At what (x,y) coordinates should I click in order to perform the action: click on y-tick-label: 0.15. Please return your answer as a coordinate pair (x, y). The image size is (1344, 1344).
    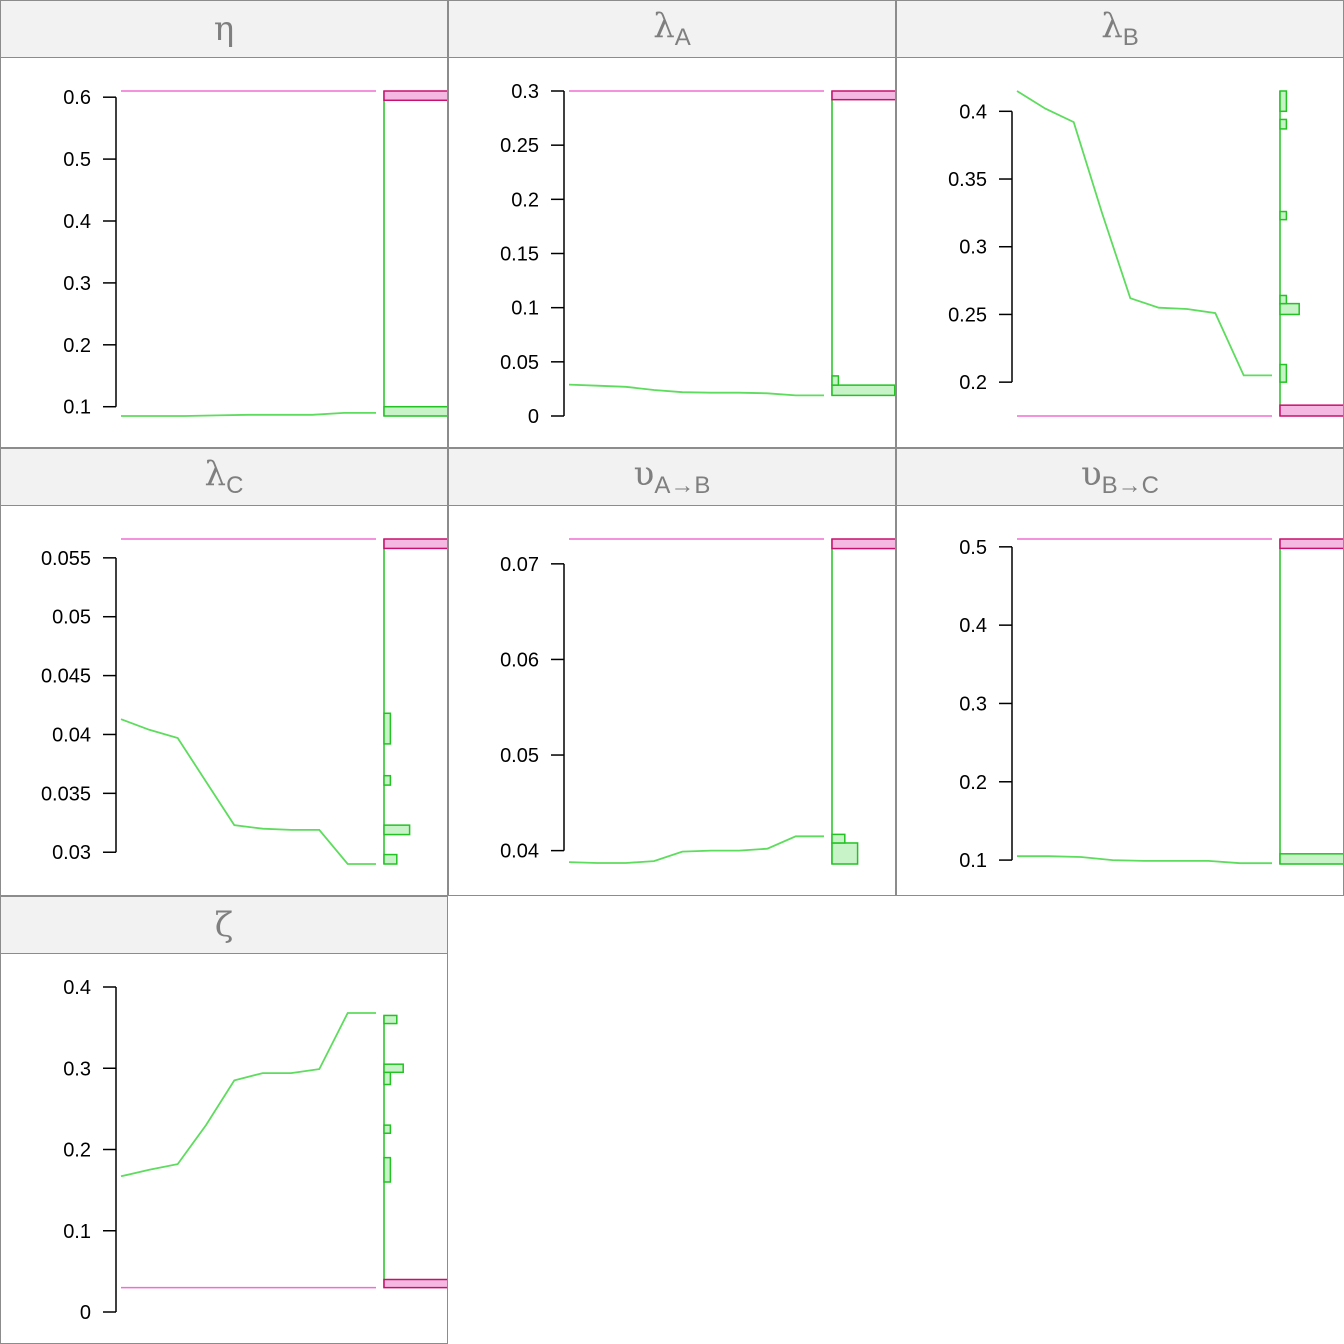
    Looking at the image, I should click on (519, 255).